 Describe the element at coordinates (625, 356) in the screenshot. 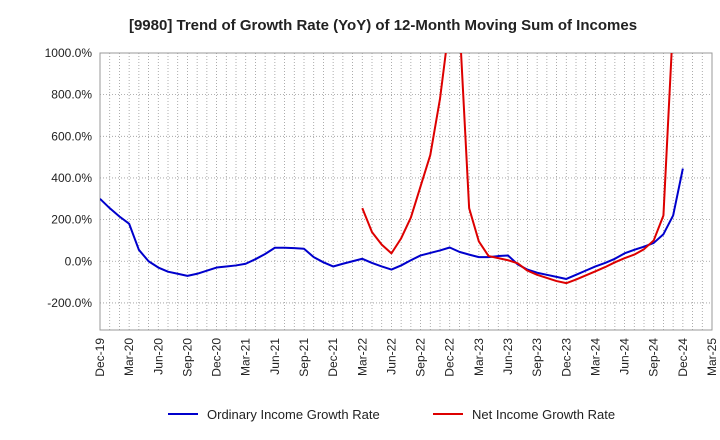

I see `x-tick-label: Jun-24` at that location.